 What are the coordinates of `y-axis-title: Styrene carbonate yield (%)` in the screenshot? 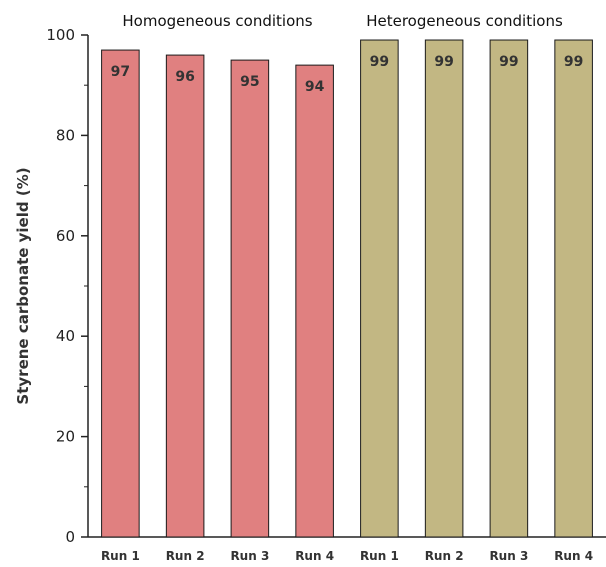 It's located at (23, 285).